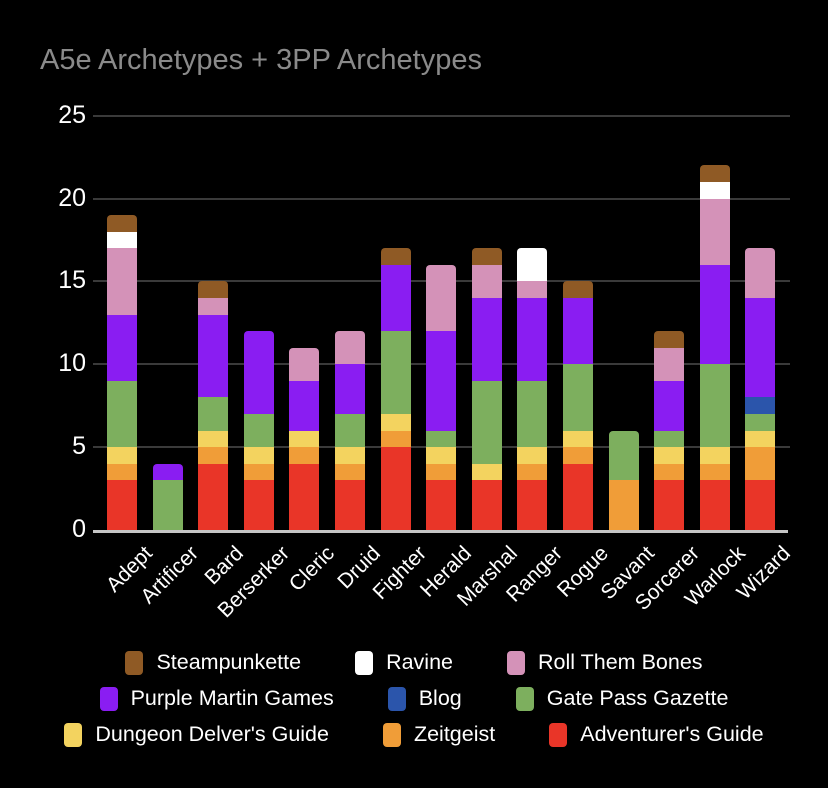 The image size is (828, 788). I want to click on y-axis-label: 10, so click(72, 363).